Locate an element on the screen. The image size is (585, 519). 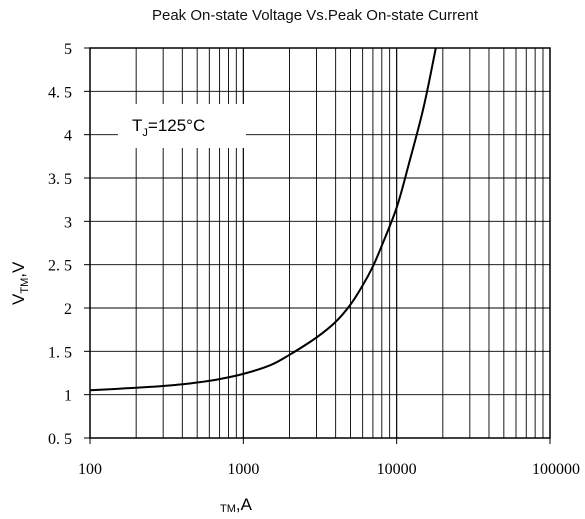
x-tick-label: 100000 is located at coordinates (556, 469).